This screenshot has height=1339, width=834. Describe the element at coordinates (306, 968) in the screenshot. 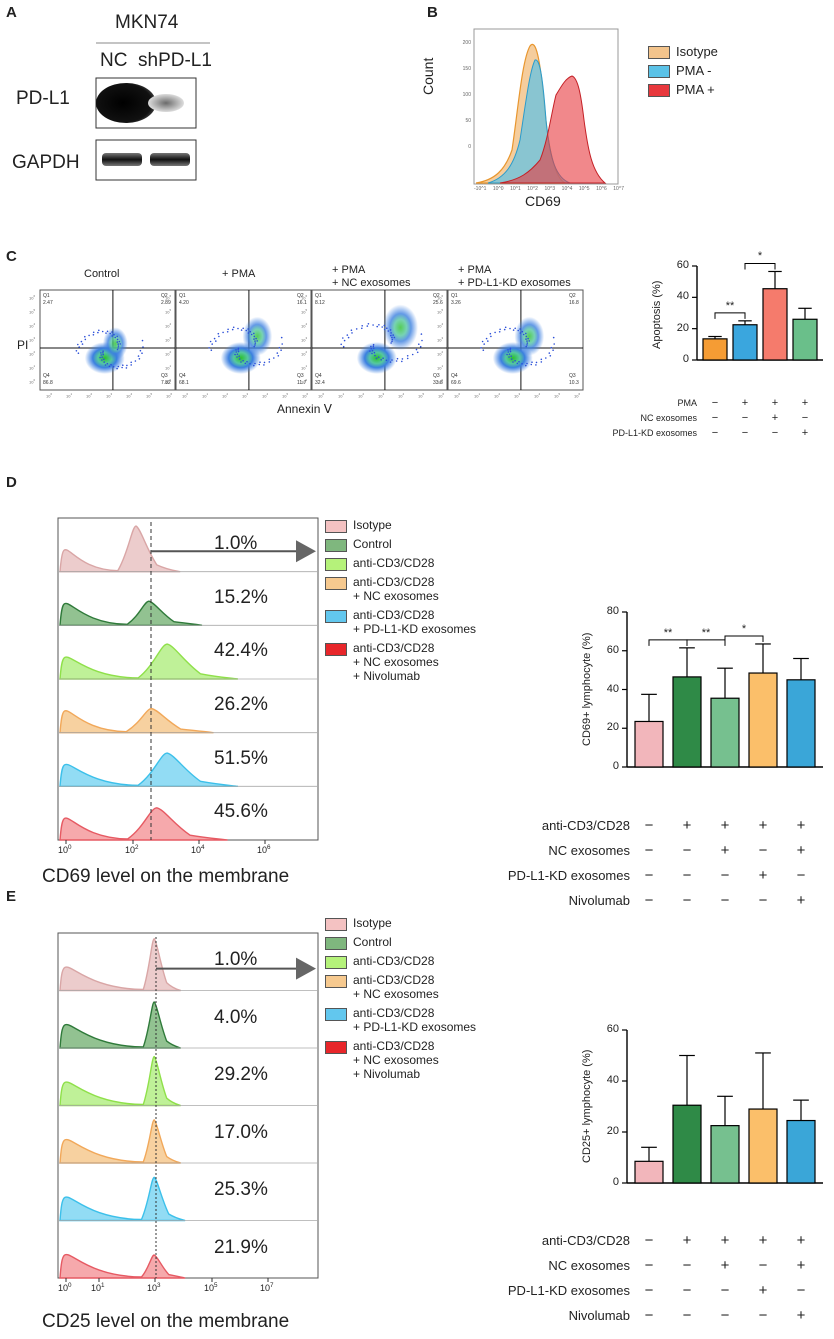

I see `gate-arrow-head` at that location.